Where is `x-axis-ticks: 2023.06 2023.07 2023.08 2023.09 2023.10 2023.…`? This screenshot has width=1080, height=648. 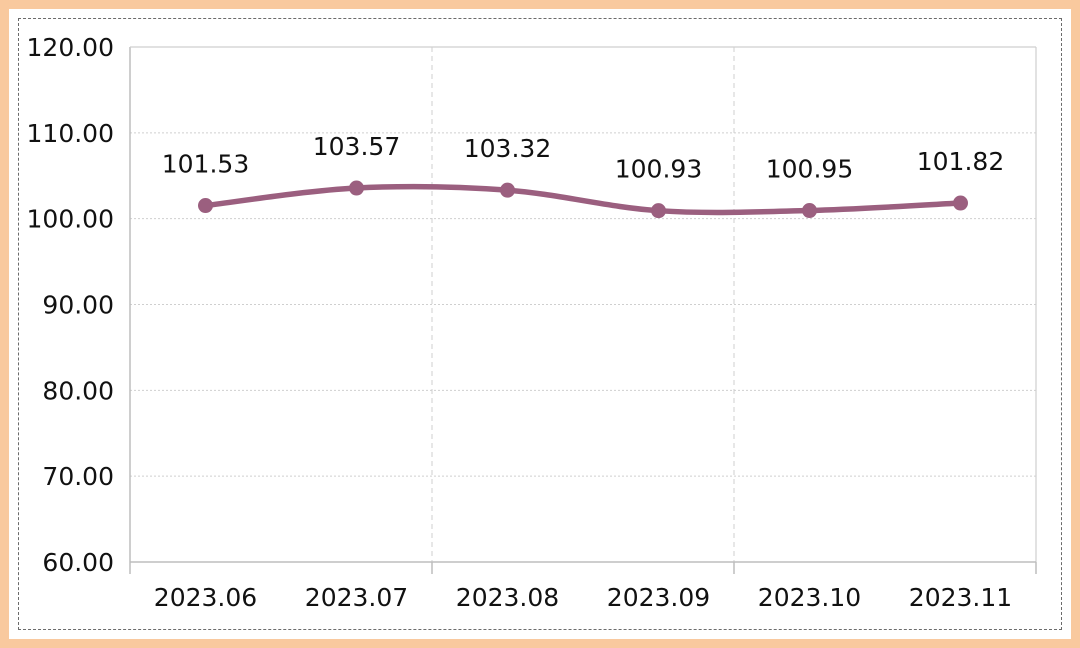
x-axis-ticks: 2023.06 2023.07 2023.08 2023.09 2023.10 2023.… is located at coordinates (583, 597).